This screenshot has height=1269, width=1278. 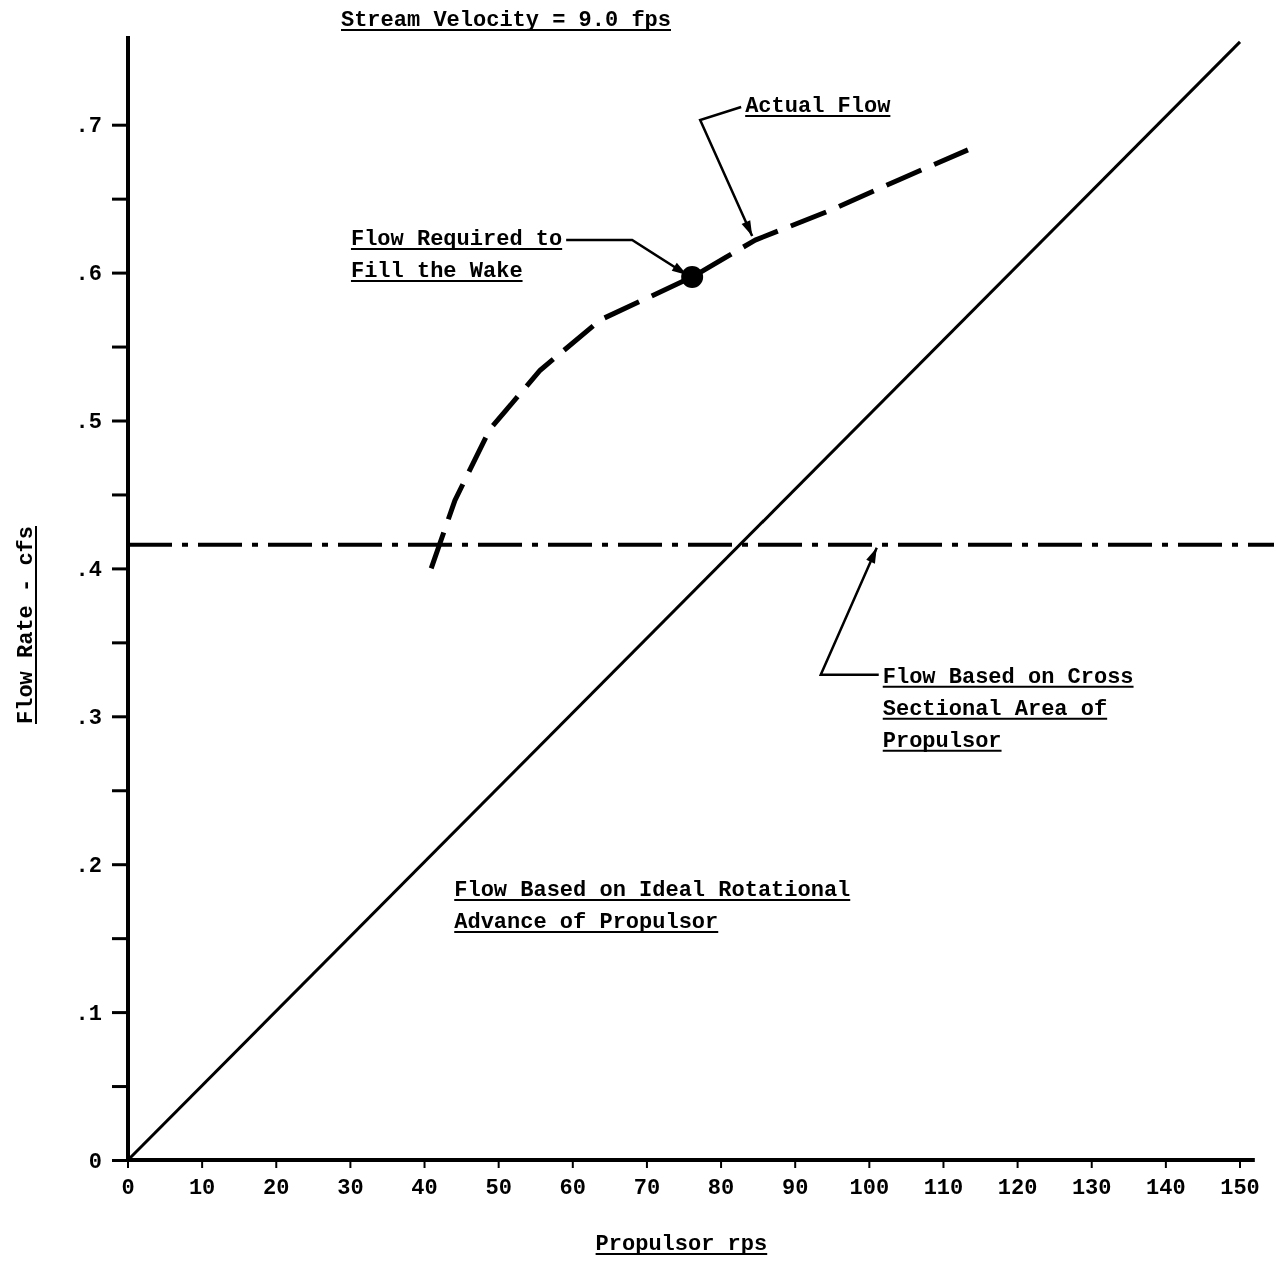 I want to click on x-tick-label: 40, so click(x=424, y=1188).